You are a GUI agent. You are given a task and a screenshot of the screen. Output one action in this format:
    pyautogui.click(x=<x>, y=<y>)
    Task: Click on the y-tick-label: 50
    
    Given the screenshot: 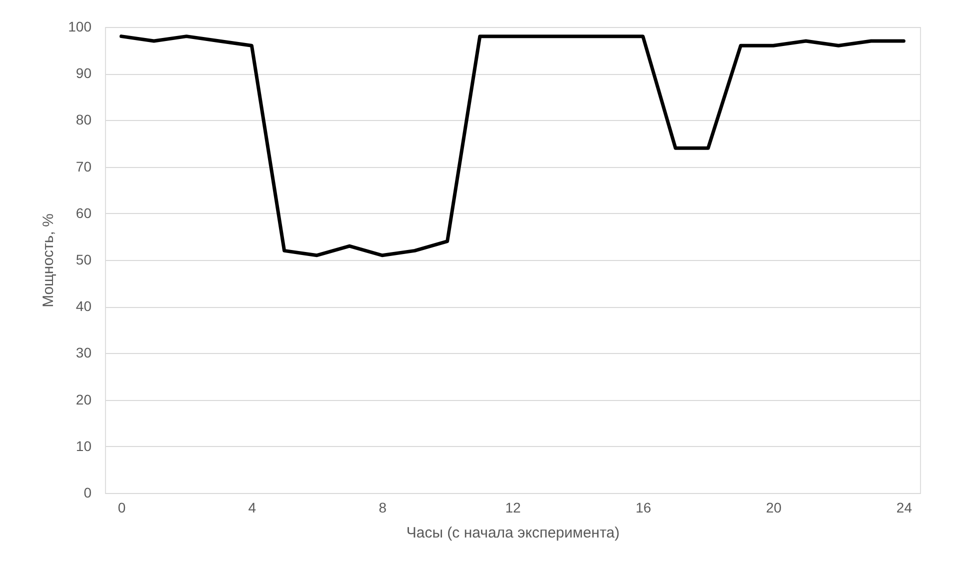 What is the action you would take?
    pyautogui.click(x=84, y=260)
    